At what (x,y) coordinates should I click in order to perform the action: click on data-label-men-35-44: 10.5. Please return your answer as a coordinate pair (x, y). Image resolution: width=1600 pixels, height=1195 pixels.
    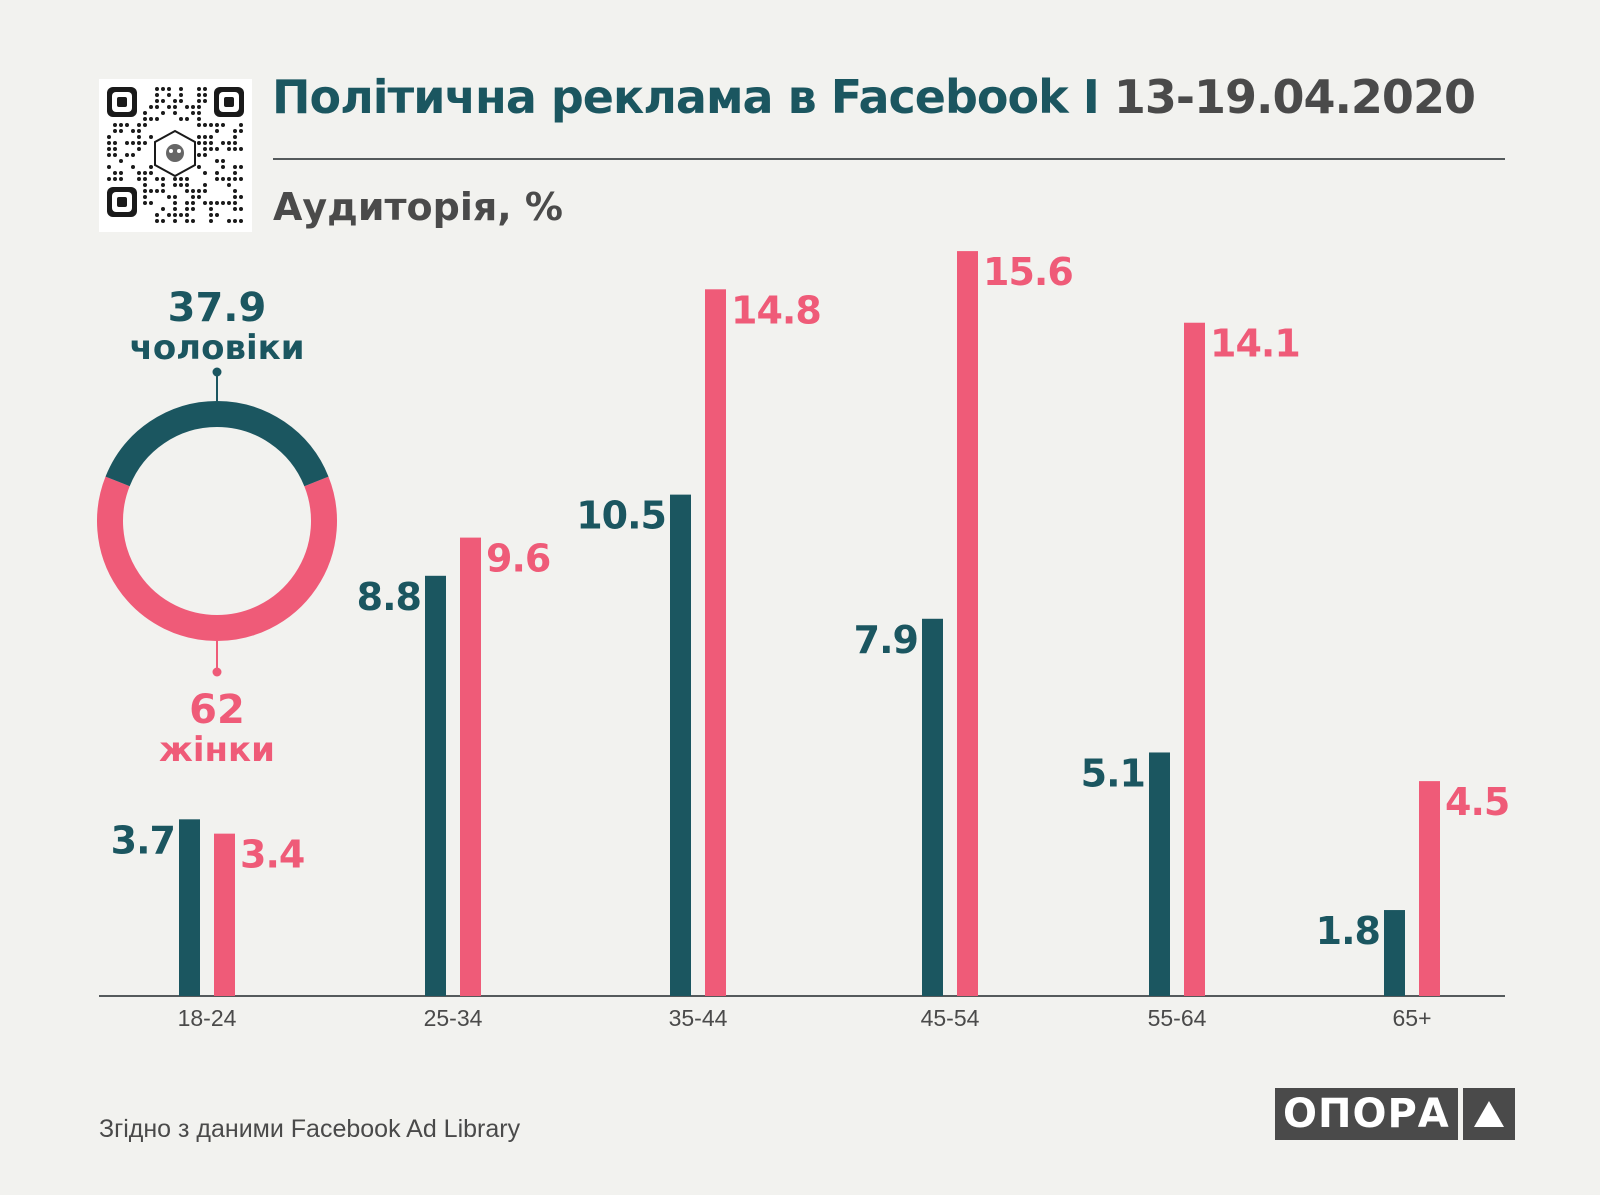
    Looking at the image, I should click on (621, 516).